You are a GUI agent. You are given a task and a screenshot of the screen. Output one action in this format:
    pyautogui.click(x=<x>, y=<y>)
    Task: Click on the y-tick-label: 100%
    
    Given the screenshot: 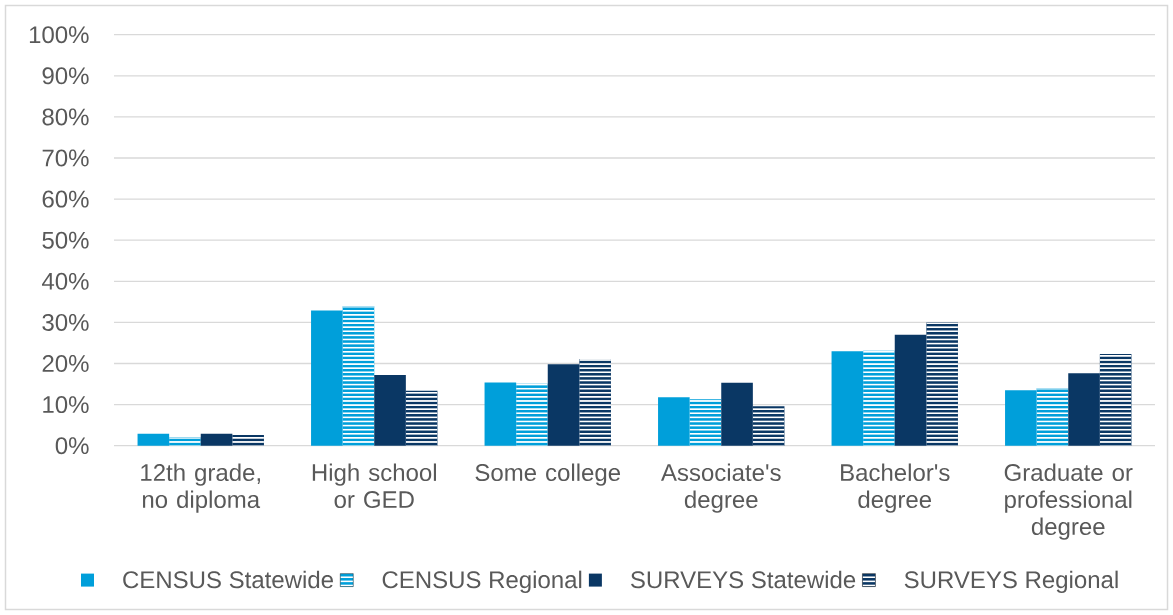 What is the action you would take?
    pyautogui.click(x=59, y=35)
    